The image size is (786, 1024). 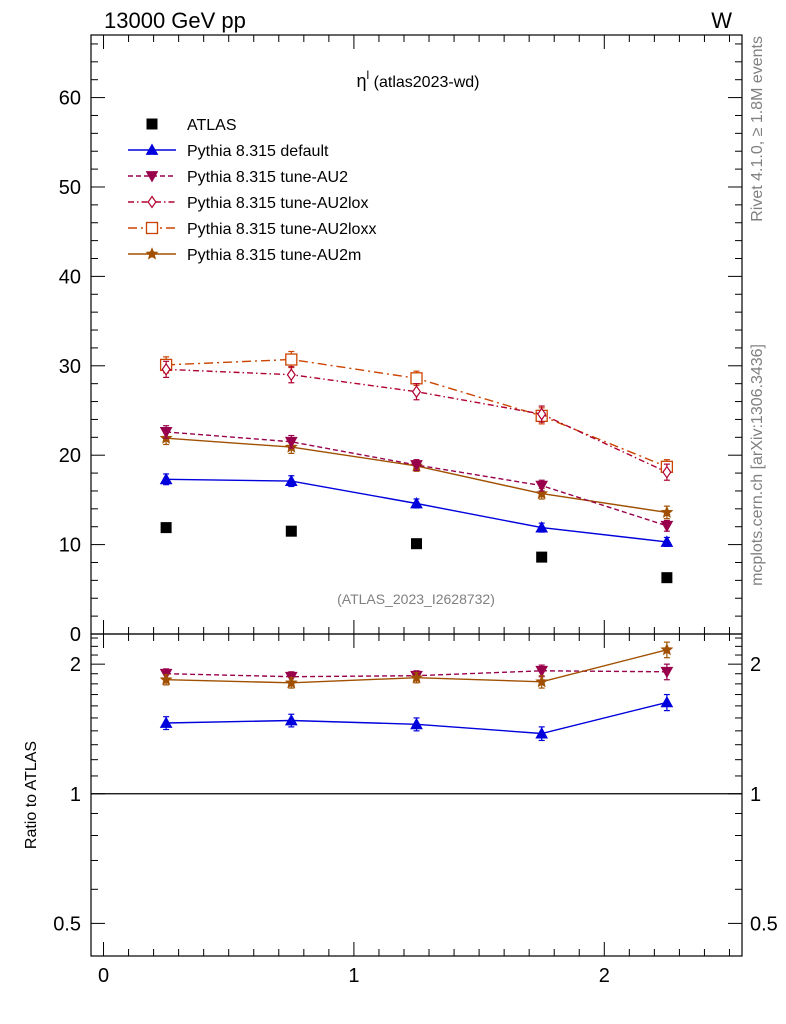 What do you see at coordinates (277, 203) in the screenshot?
I see `legend-au2lox-label: Pythia 8.315 tune-AU2lox` at bounding box center [277, 203].